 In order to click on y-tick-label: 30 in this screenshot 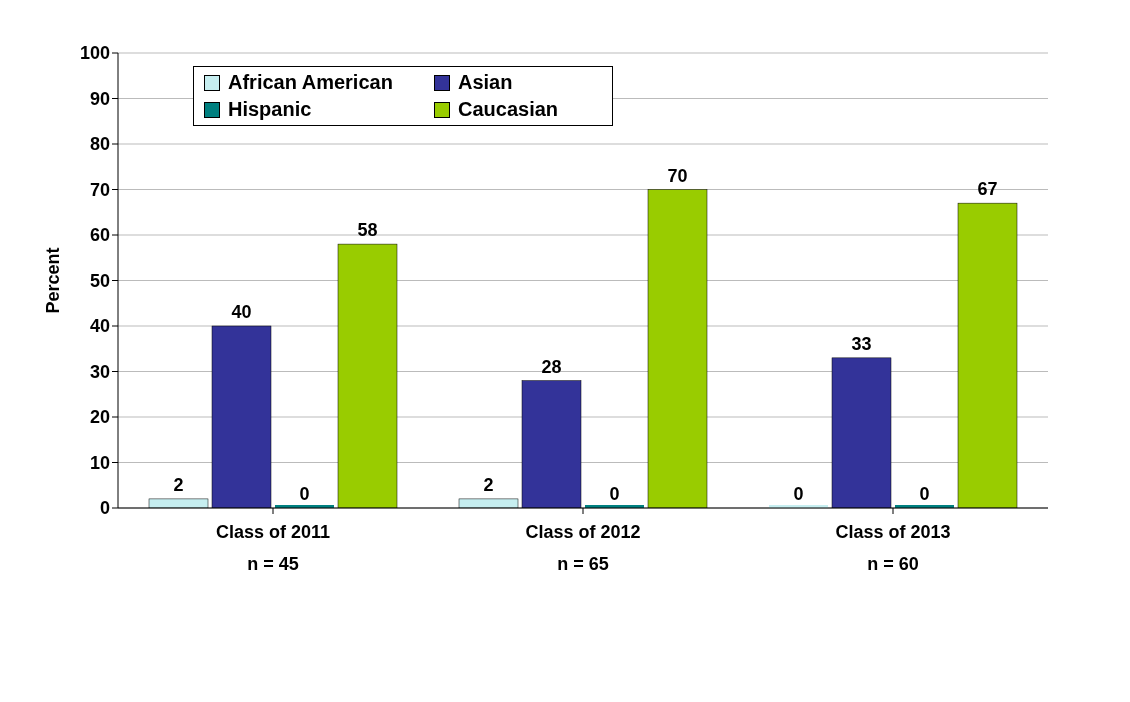, I will do `click(99, 371)`.